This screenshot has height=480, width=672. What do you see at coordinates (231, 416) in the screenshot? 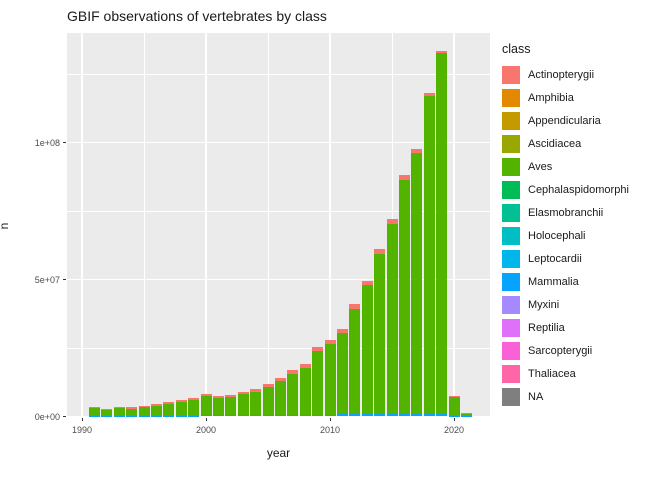
I see `bar-2002-mammalia` at bounding box center [231, 416].